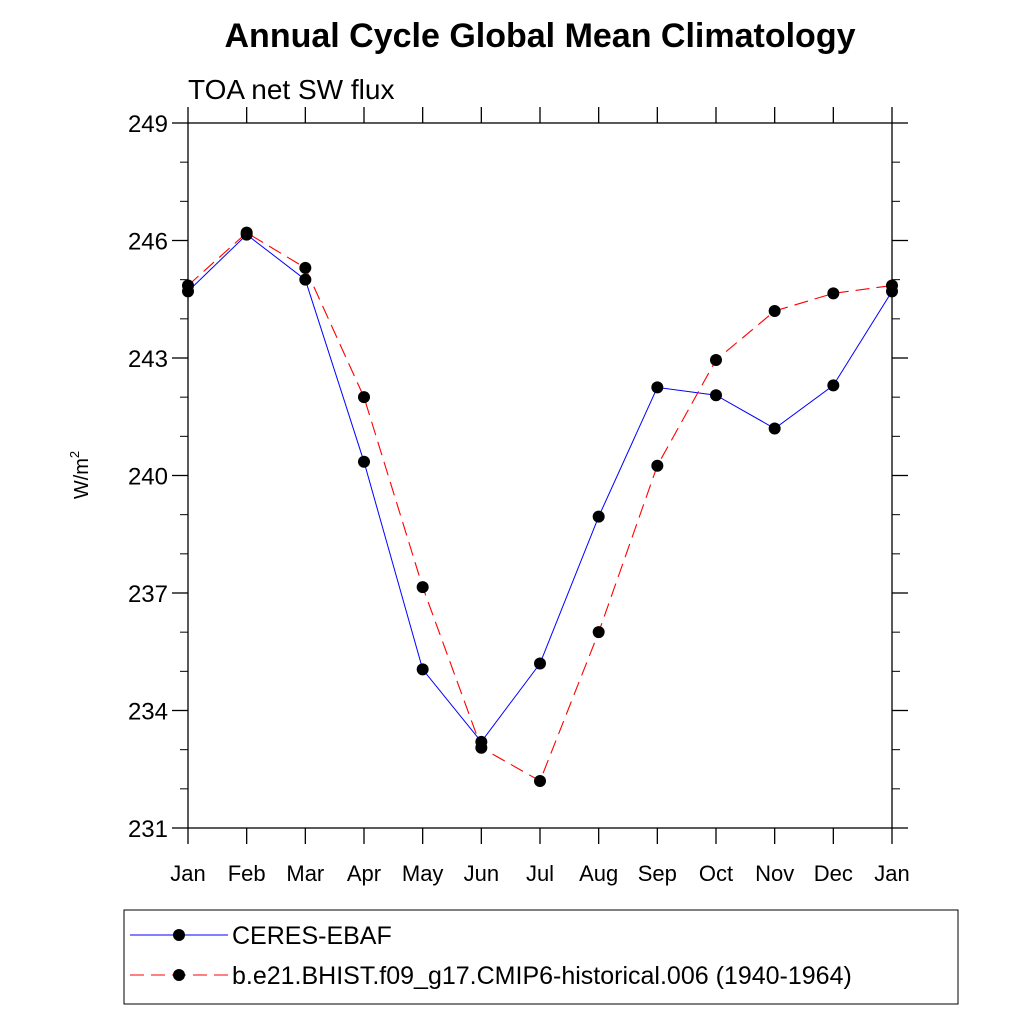  What do you see at coordinates (148, 359) in the screenshot?
I see `y-tick-label: 243` at bounding box center [148, 359].